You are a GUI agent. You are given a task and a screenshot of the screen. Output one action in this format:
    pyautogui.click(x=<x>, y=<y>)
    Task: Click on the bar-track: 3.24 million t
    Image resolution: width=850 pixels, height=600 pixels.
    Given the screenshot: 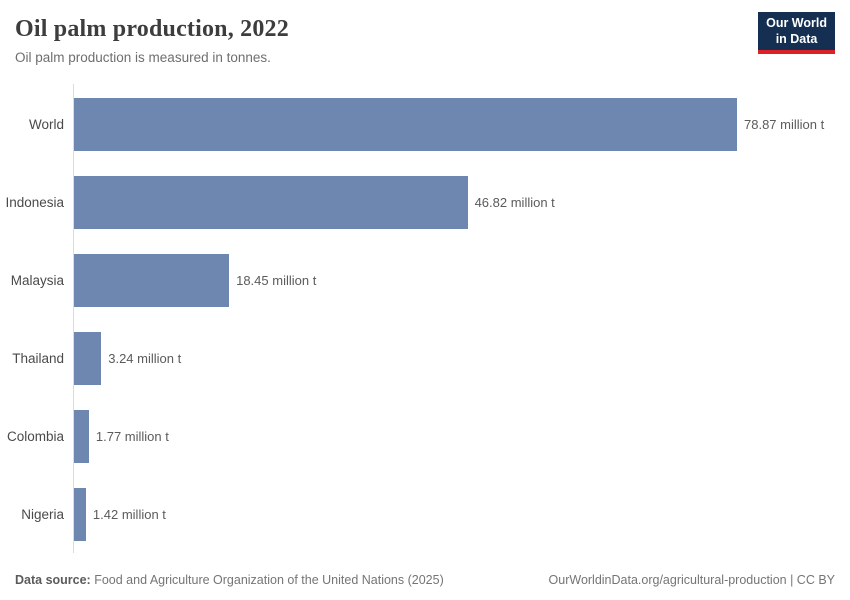 What is the action you would take?
    pyautogui.click(x=405, y=358)
    